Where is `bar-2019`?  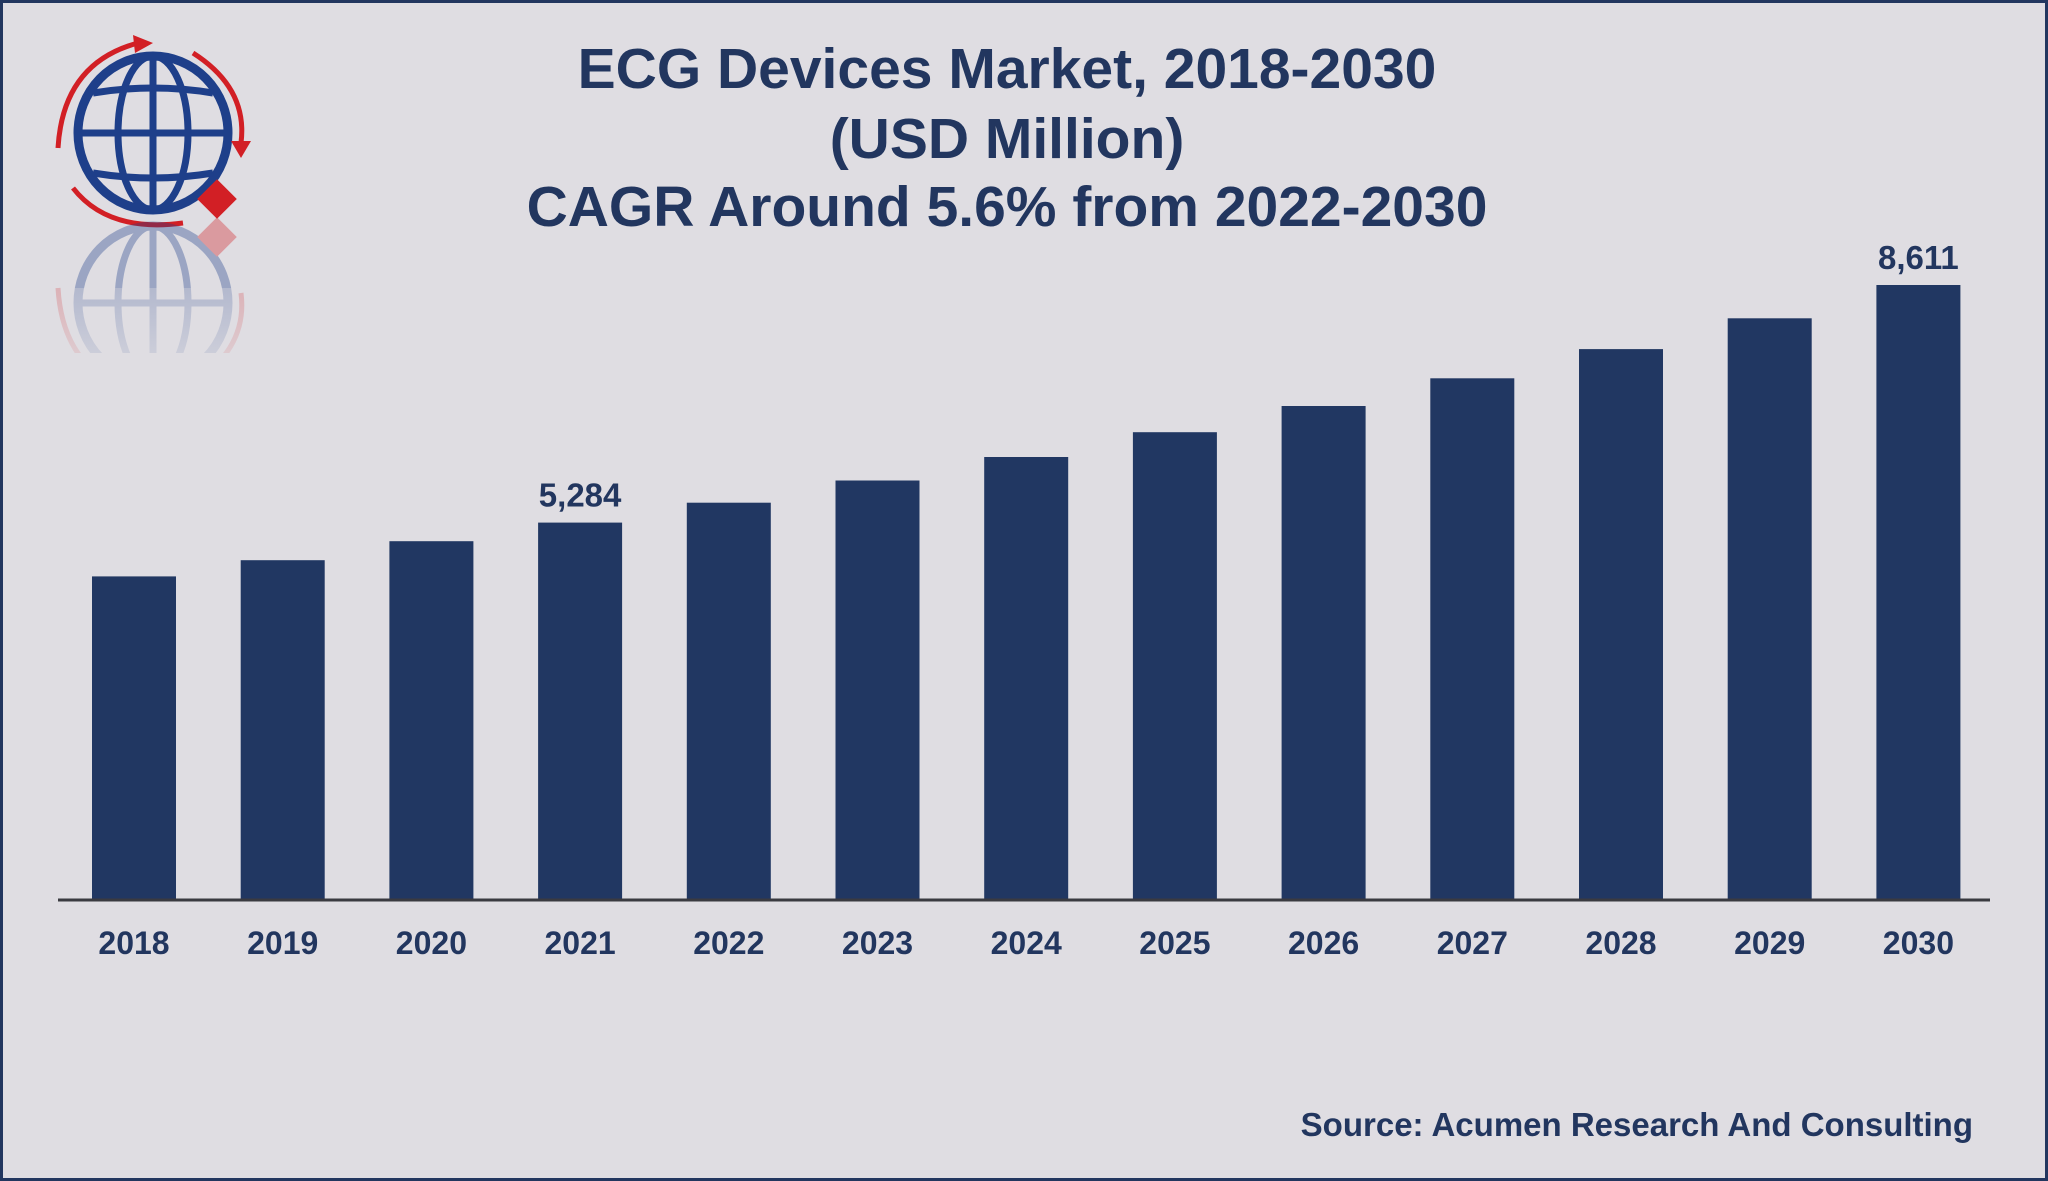 bar-2019 is located at coordinates (282, 730).